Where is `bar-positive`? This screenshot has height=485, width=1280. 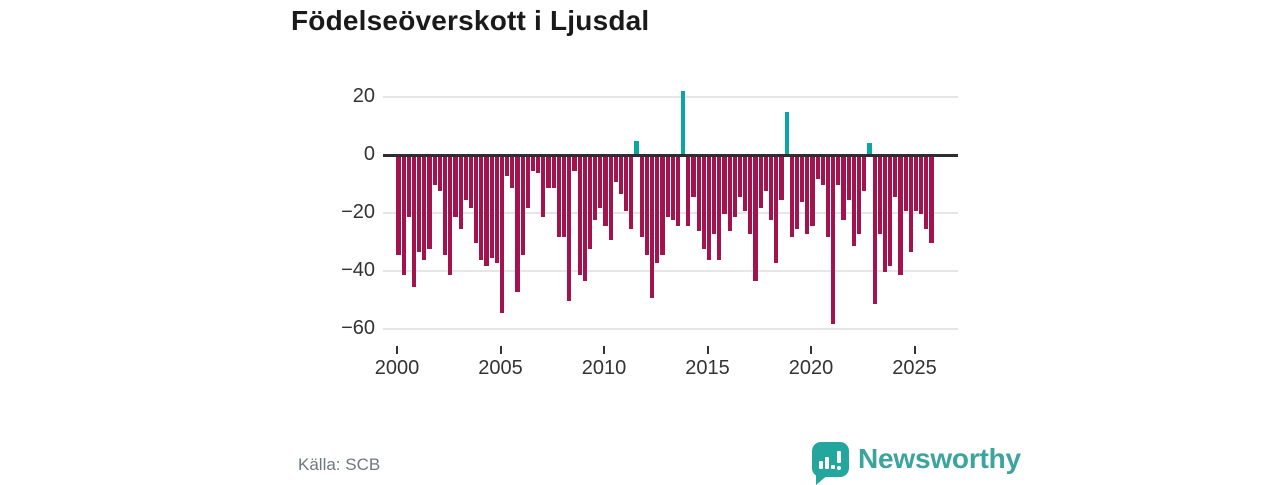
bar-positive is located at coordinates (869, 149).